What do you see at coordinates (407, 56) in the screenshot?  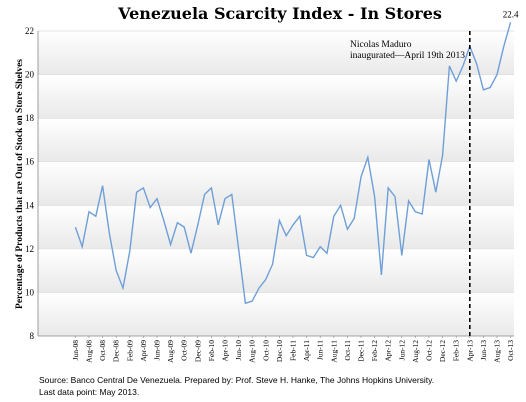 I see `annotation-line-2: inaugurated—April 19th 2013` at bounding box center [407, 56].